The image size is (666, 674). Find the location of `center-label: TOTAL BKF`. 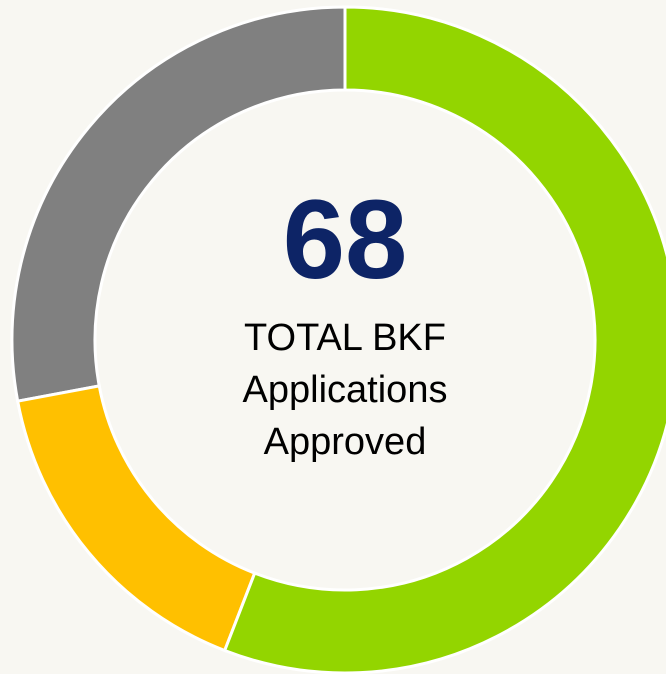

center-label: TOTAL BKF is located at coordinates (345, 338).